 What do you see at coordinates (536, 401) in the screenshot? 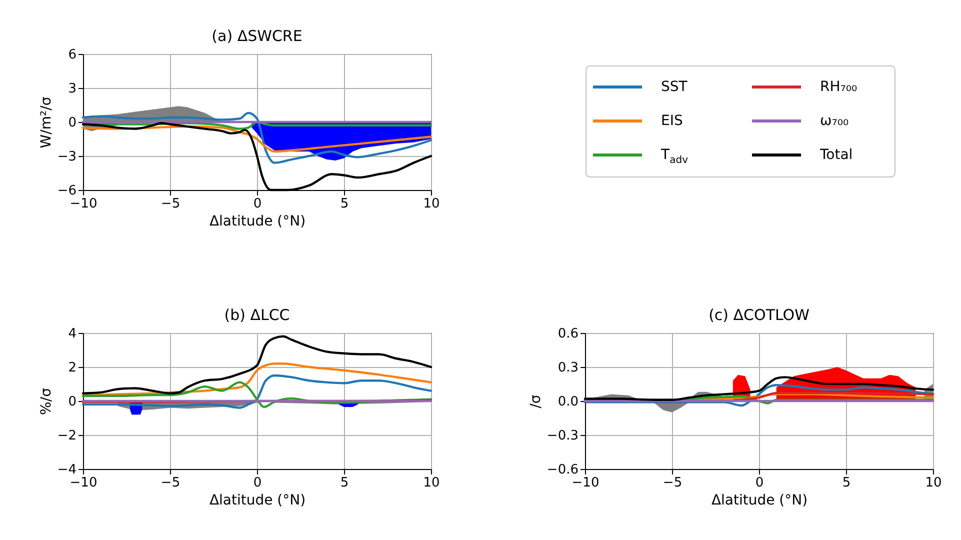
I see `y-axis-title: /σ` at bounding box center [536, 401].